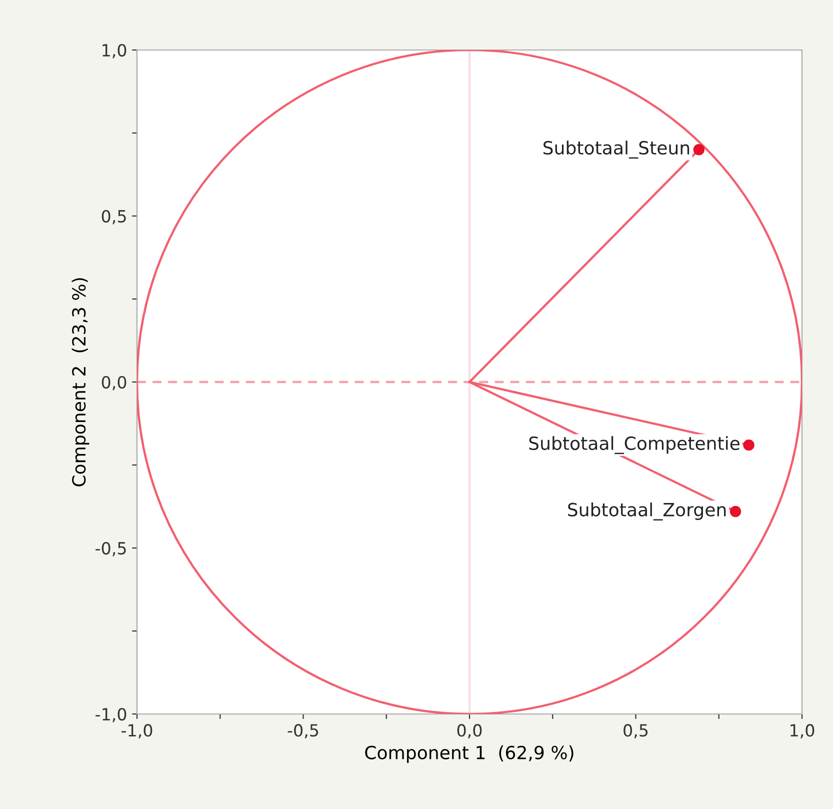 This screenshot has width=833, height=809. What do you see at coordinates (802, 731) in the screenshot?
I see `x-tick-label: 1,0` at bounding box center [802, 731].